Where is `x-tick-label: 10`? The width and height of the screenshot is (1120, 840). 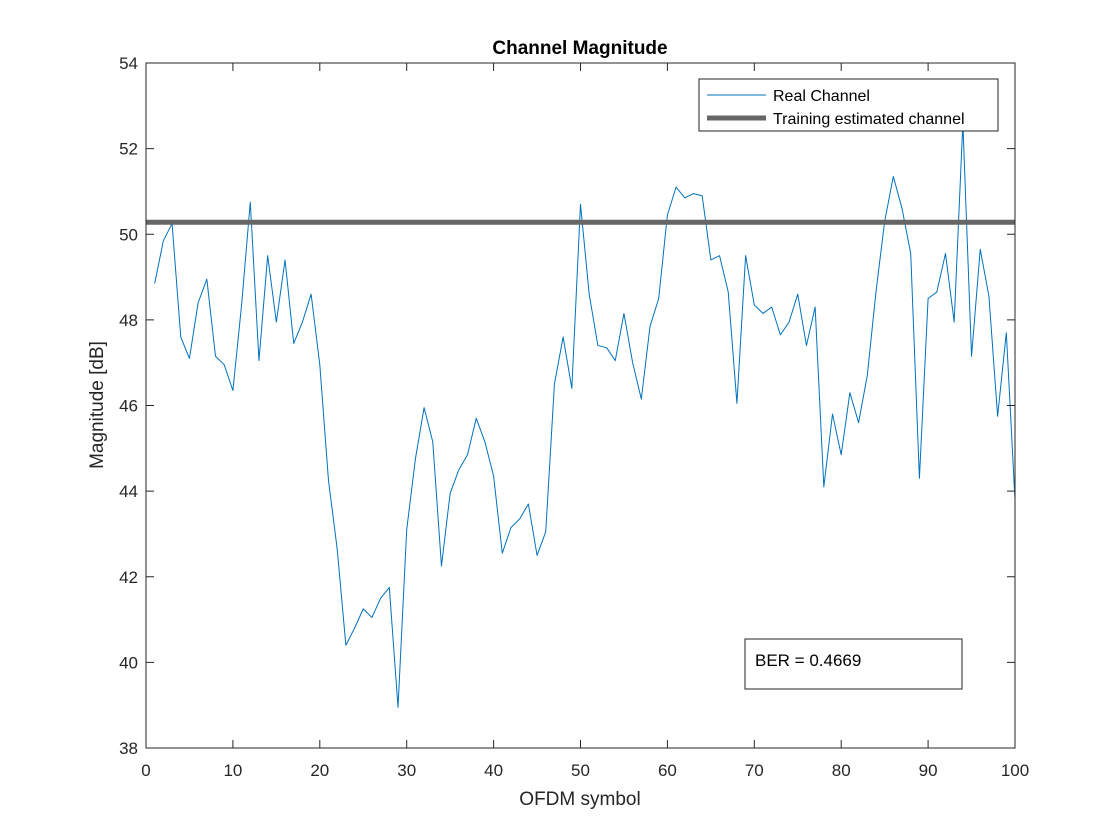 x-tick-label: 10 is located at coordinates (232, 770).